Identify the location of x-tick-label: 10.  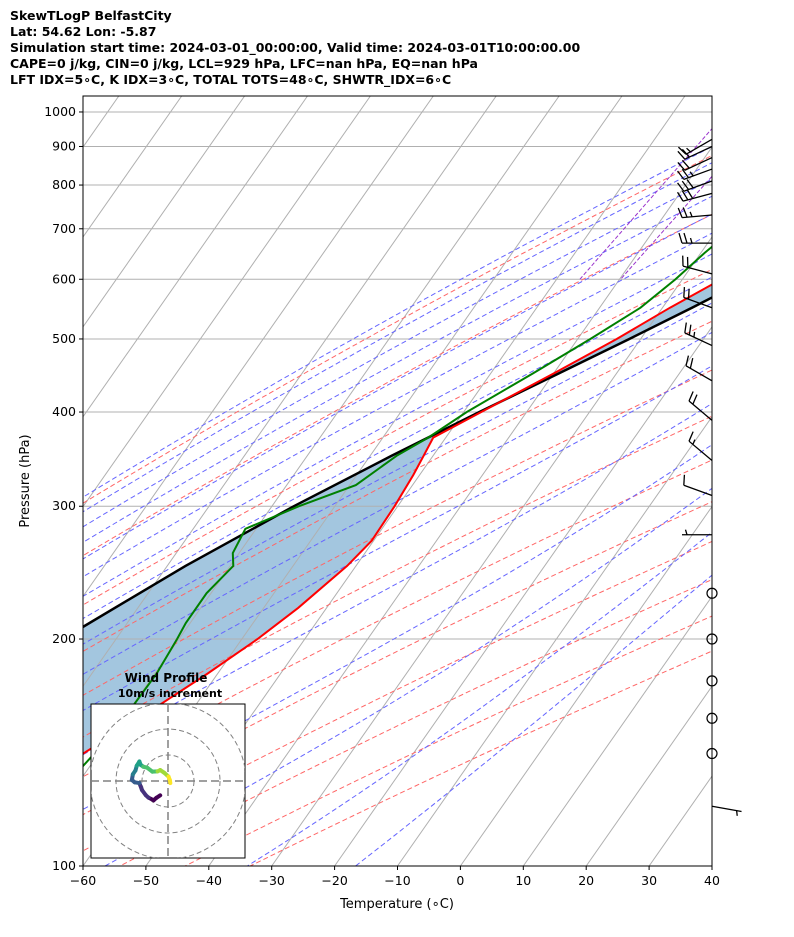
(523, 880).